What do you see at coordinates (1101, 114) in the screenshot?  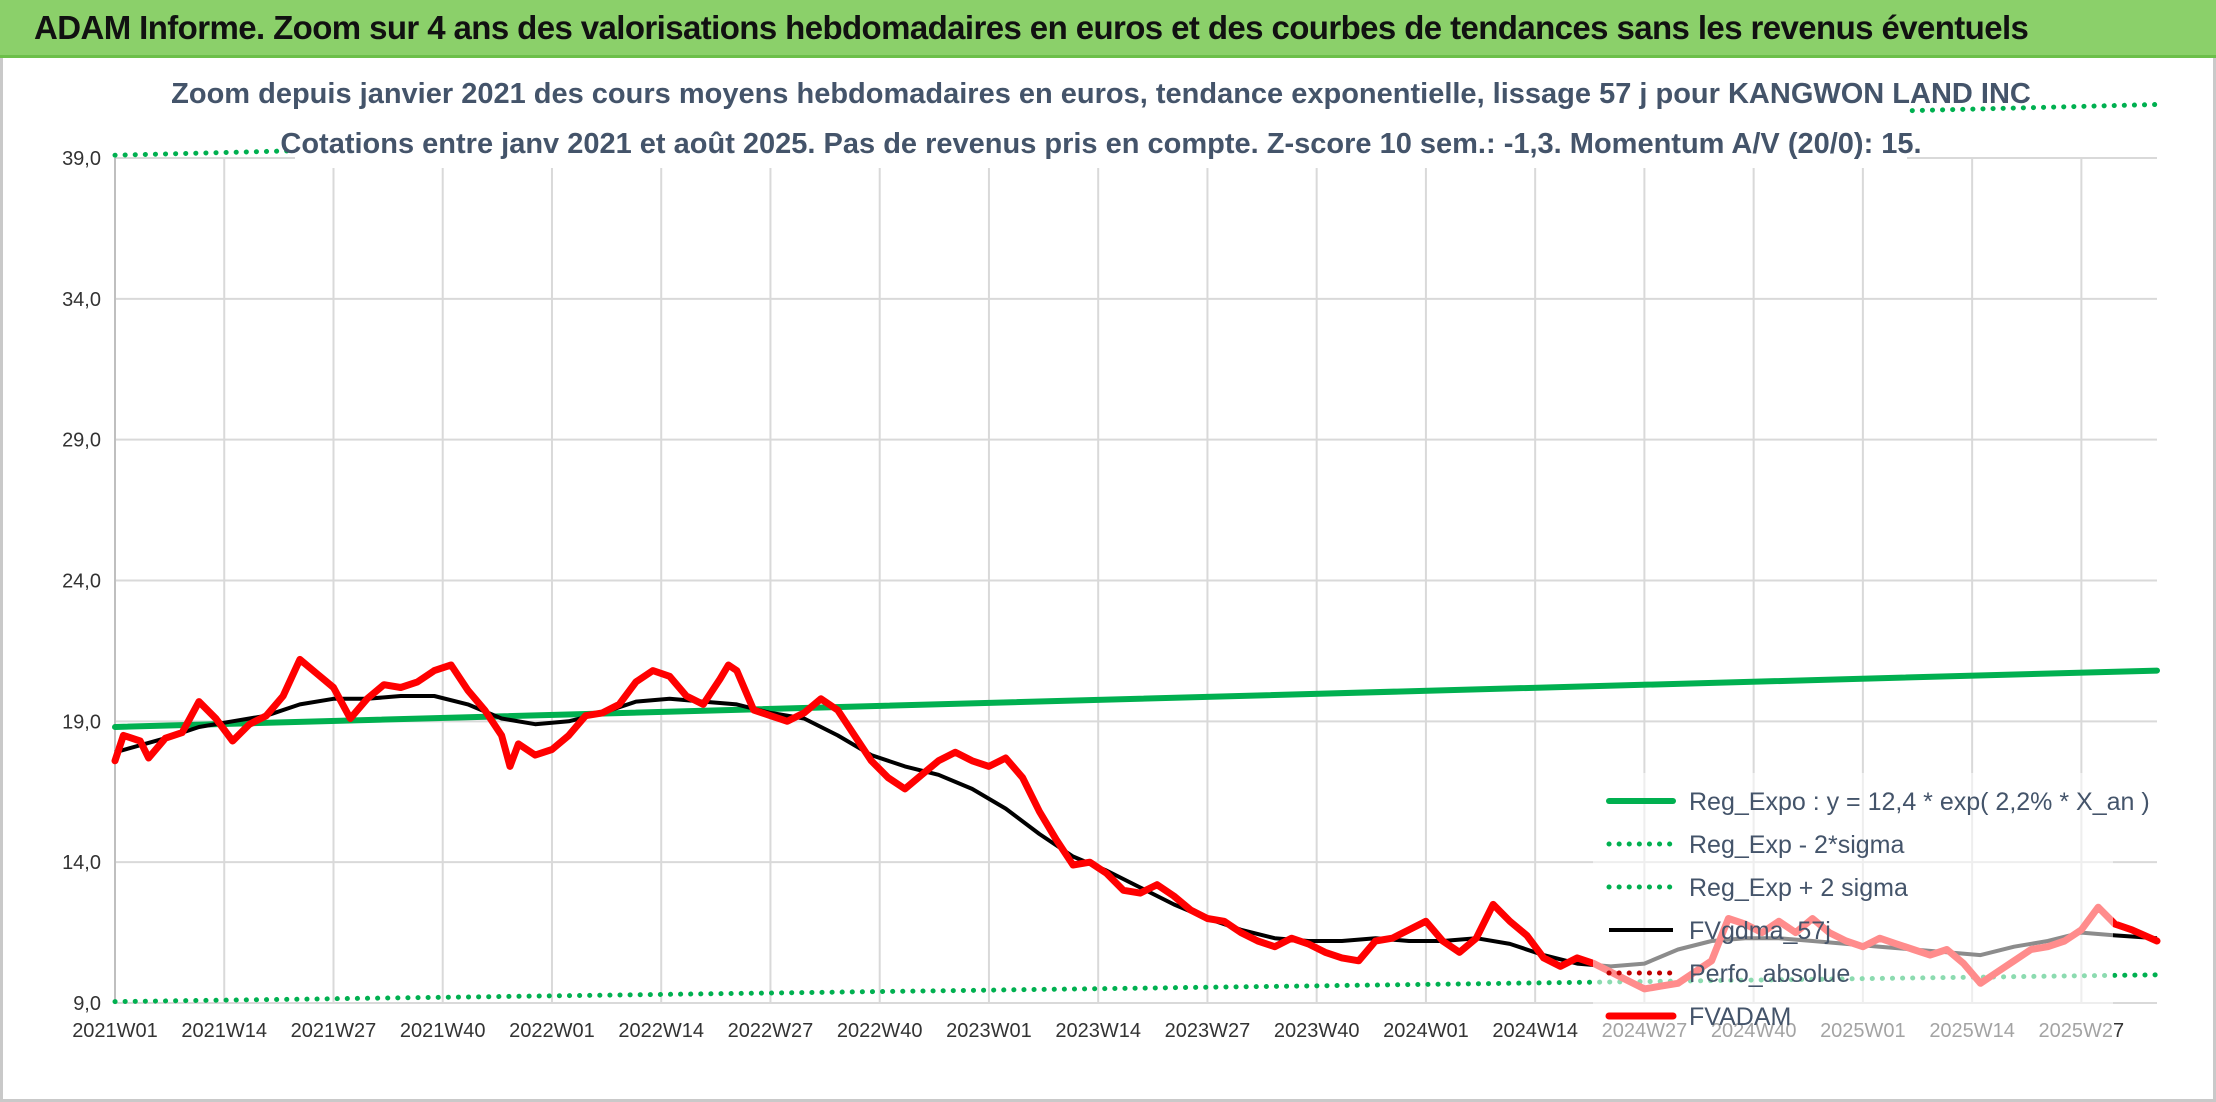 I see `title-background` at bounding box center [1101, 114].